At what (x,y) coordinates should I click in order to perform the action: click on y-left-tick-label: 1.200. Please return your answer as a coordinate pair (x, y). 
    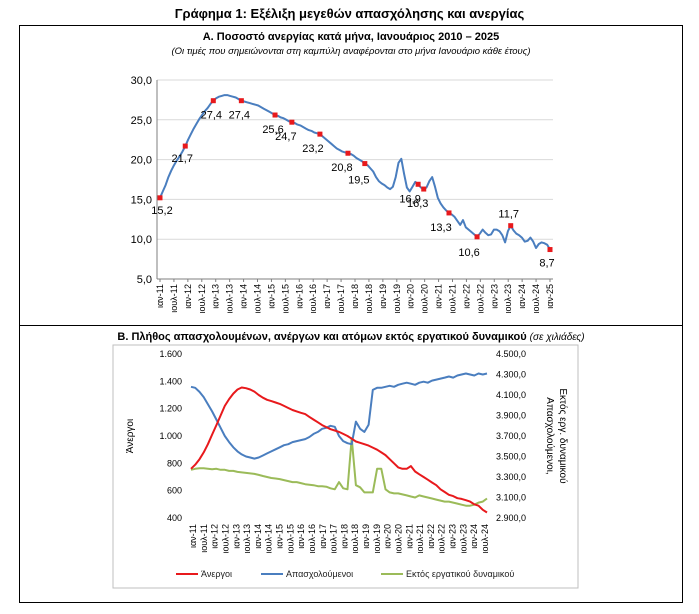
    Looking at the image, I should click on (170, 409).